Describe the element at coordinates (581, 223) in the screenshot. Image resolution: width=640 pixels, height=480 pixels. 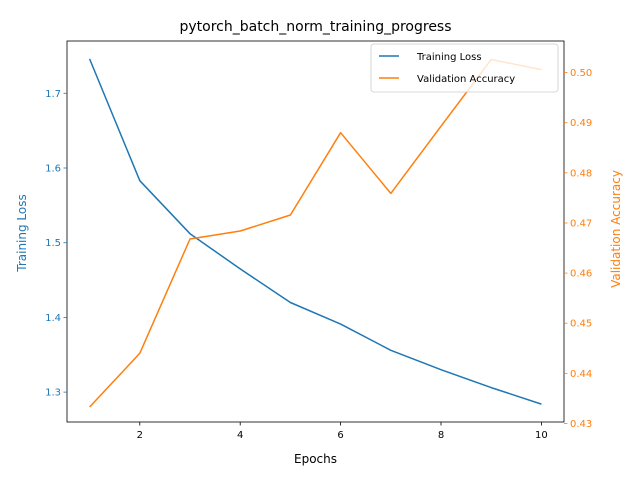
I see `right-y-tick-label-4: 0.47` at that location.